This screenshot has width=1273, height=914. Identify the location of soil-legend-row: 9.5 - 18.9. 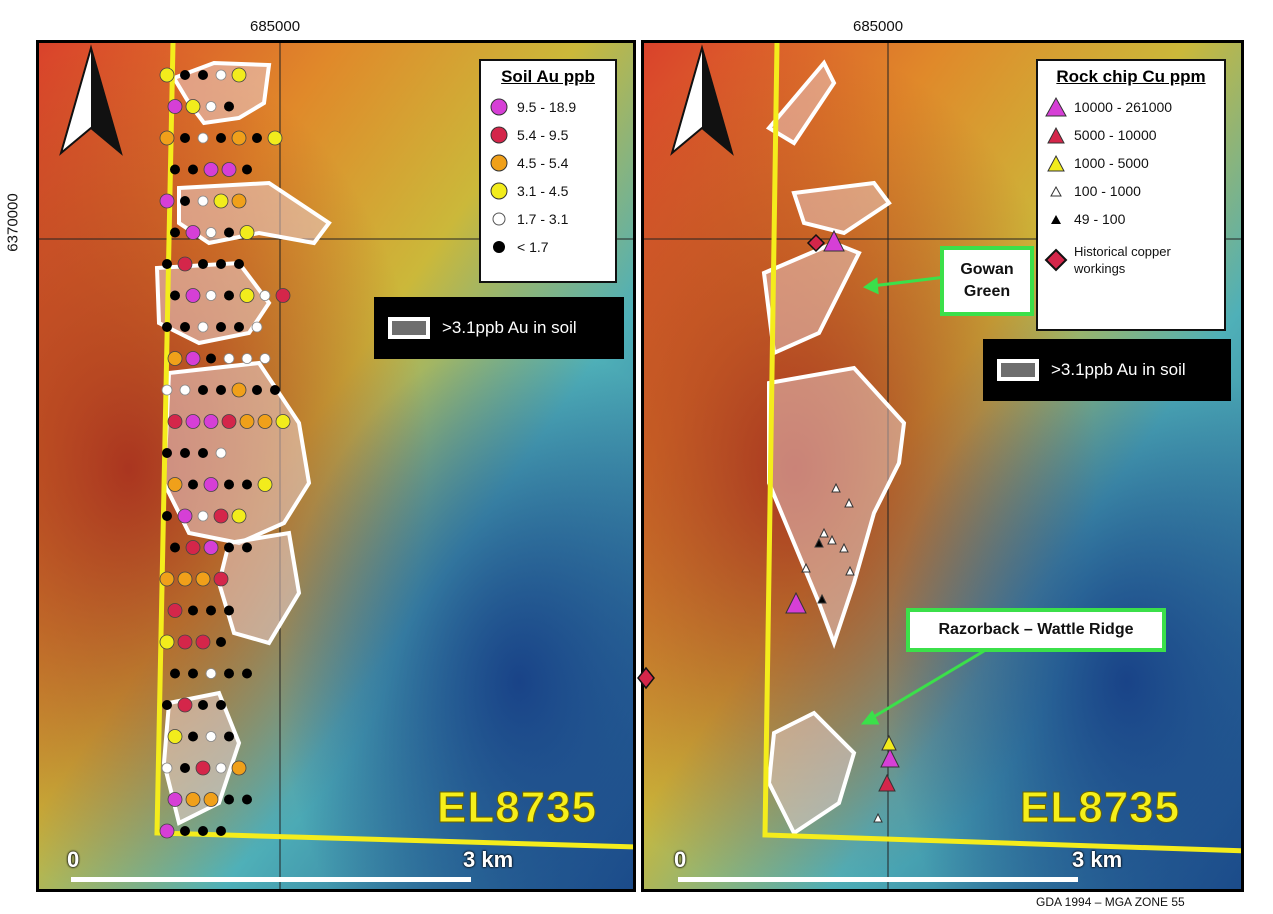
(548, 107).